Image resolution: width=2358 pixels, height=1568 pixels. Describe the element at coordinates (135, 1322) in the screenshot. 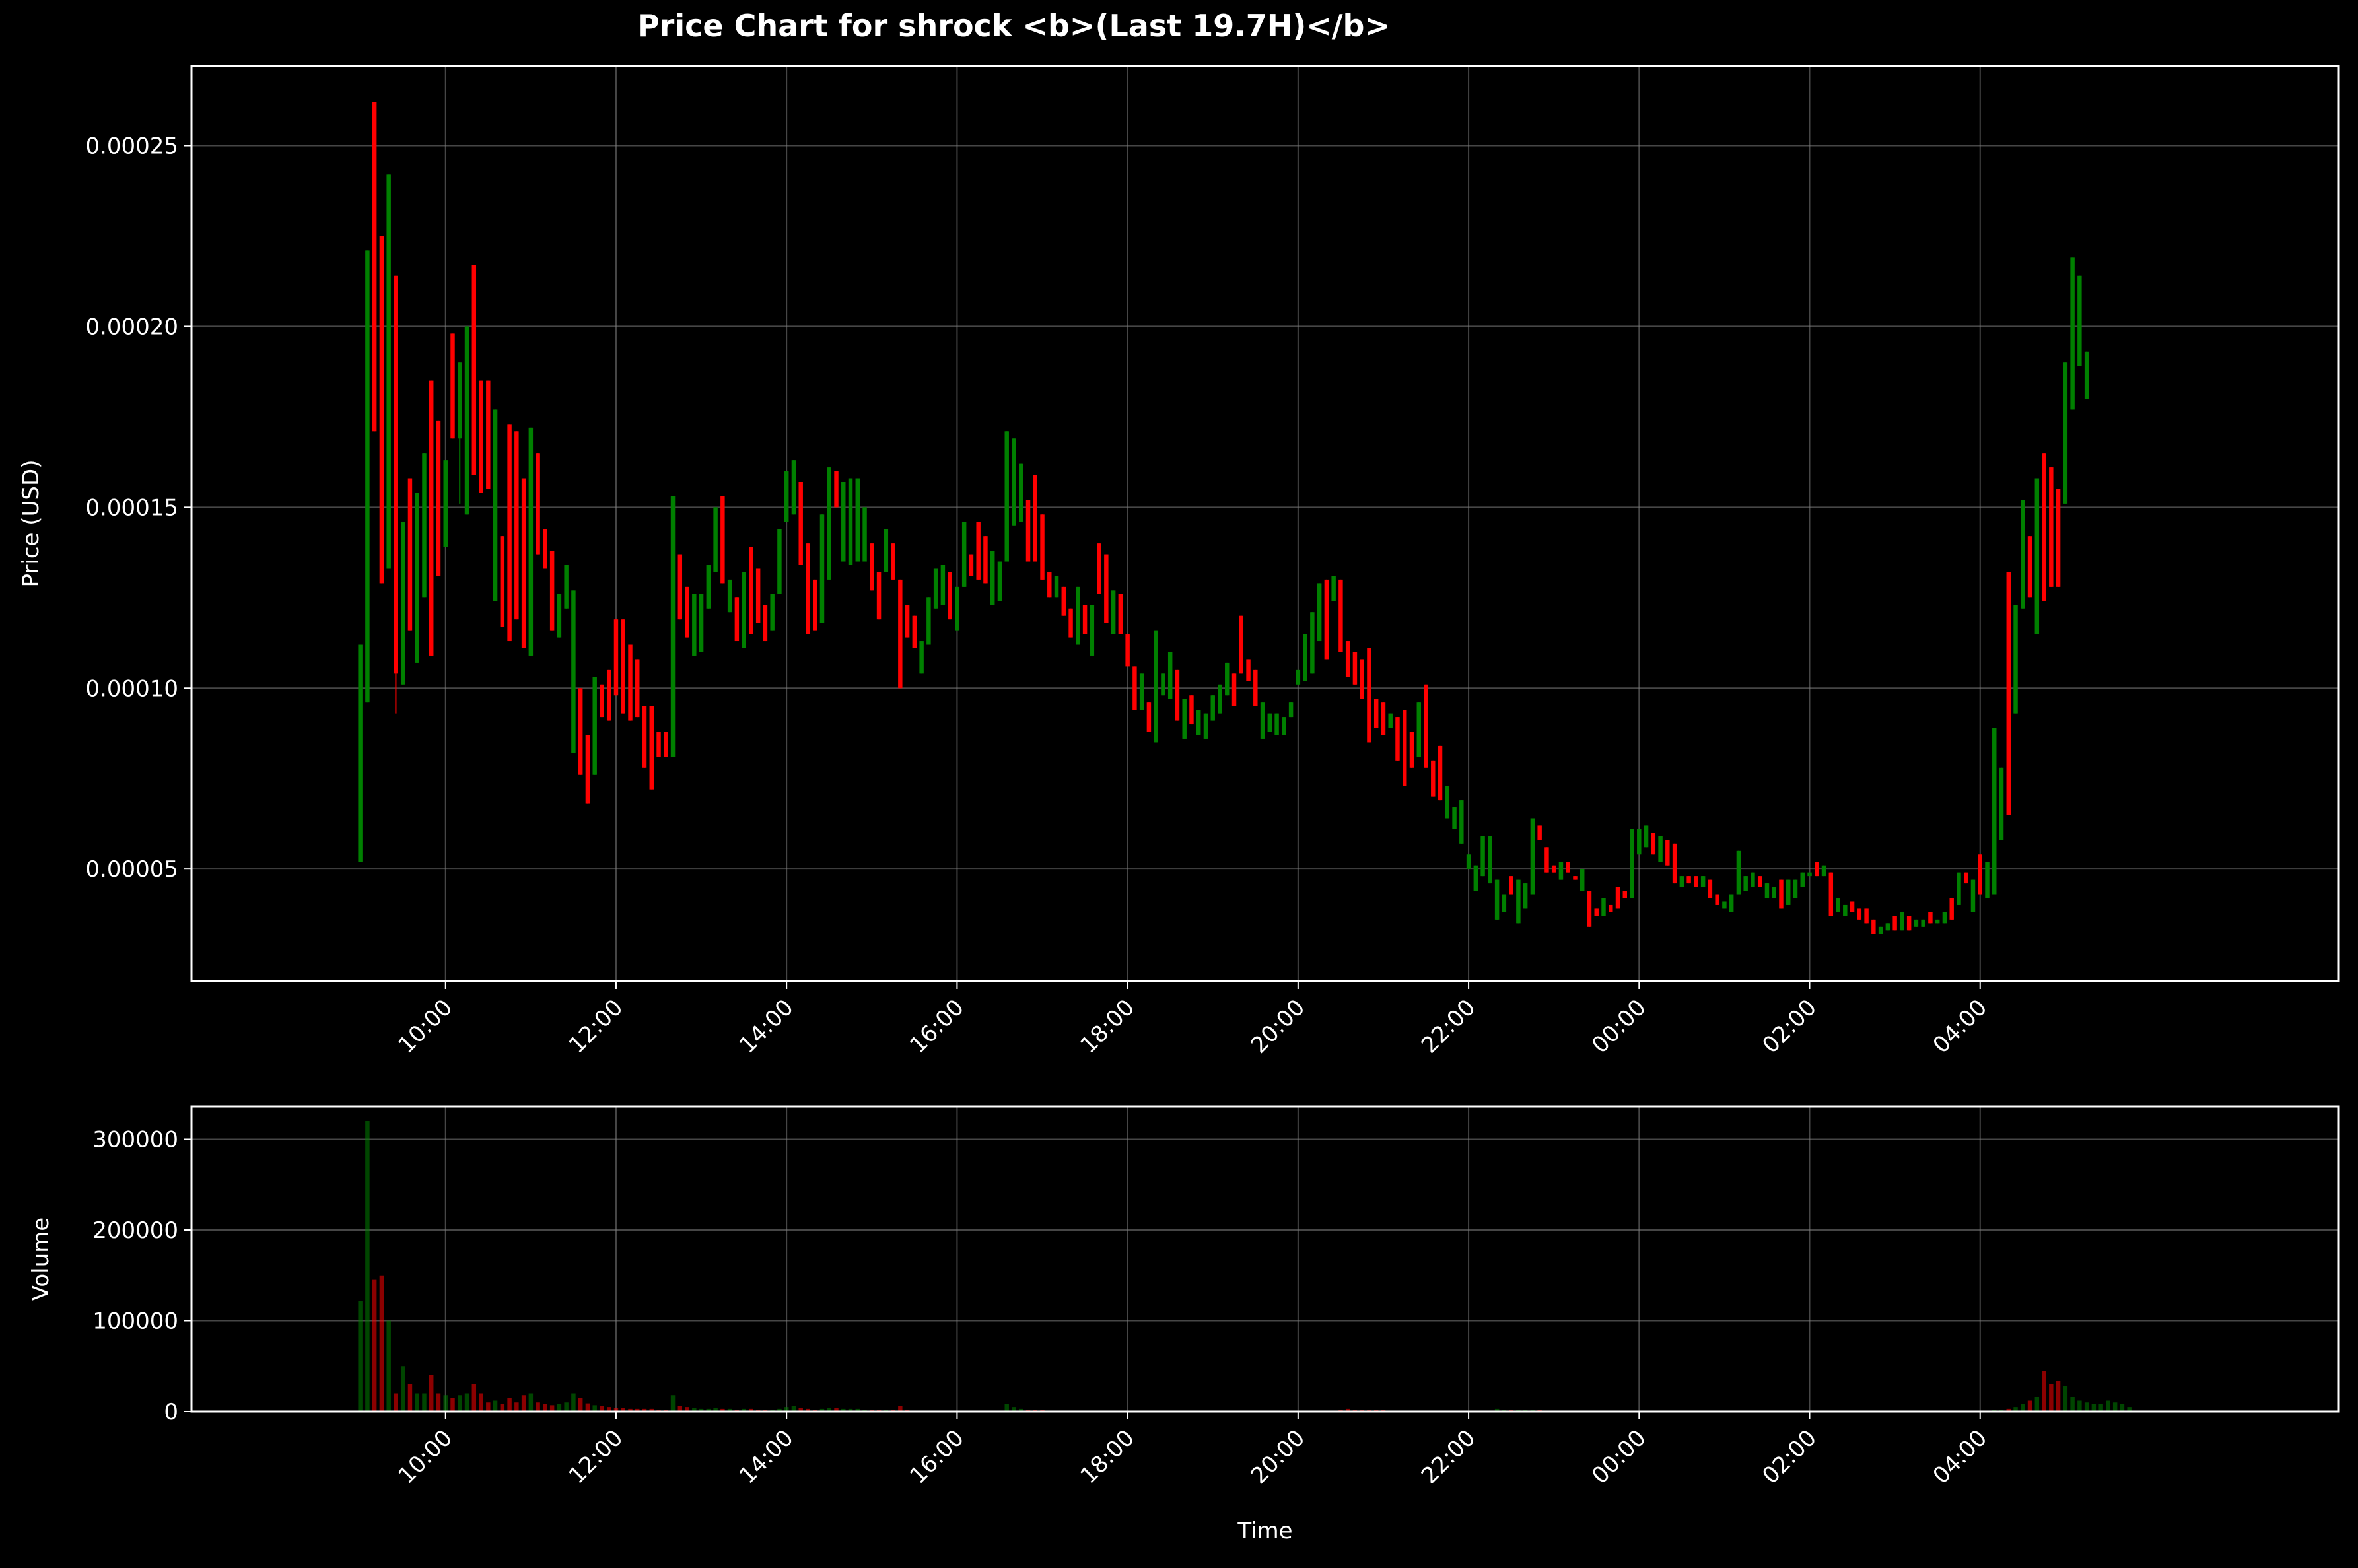

I see `y-tick-label: 100000` at that location.